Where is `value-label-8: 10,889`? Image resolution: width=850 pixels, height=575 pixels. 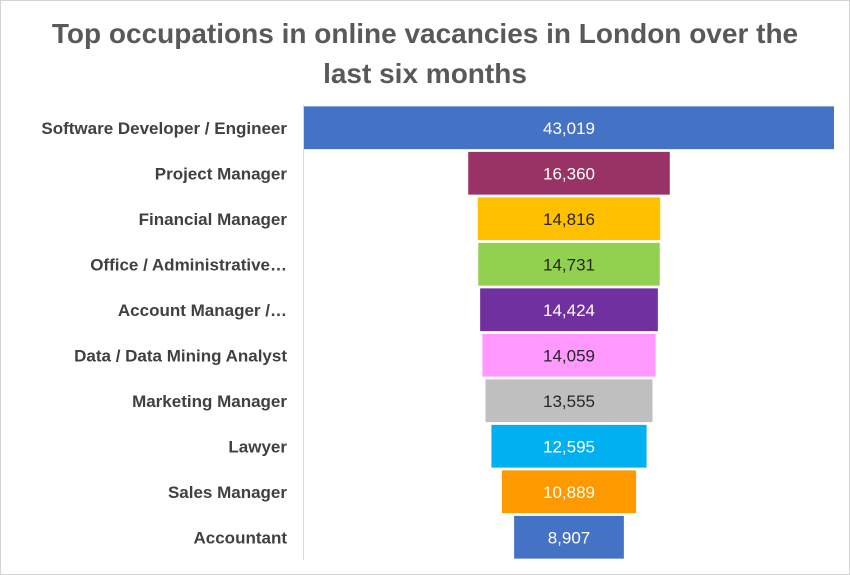 value-label-8: 10,889 is located at coordinates (569, 492).